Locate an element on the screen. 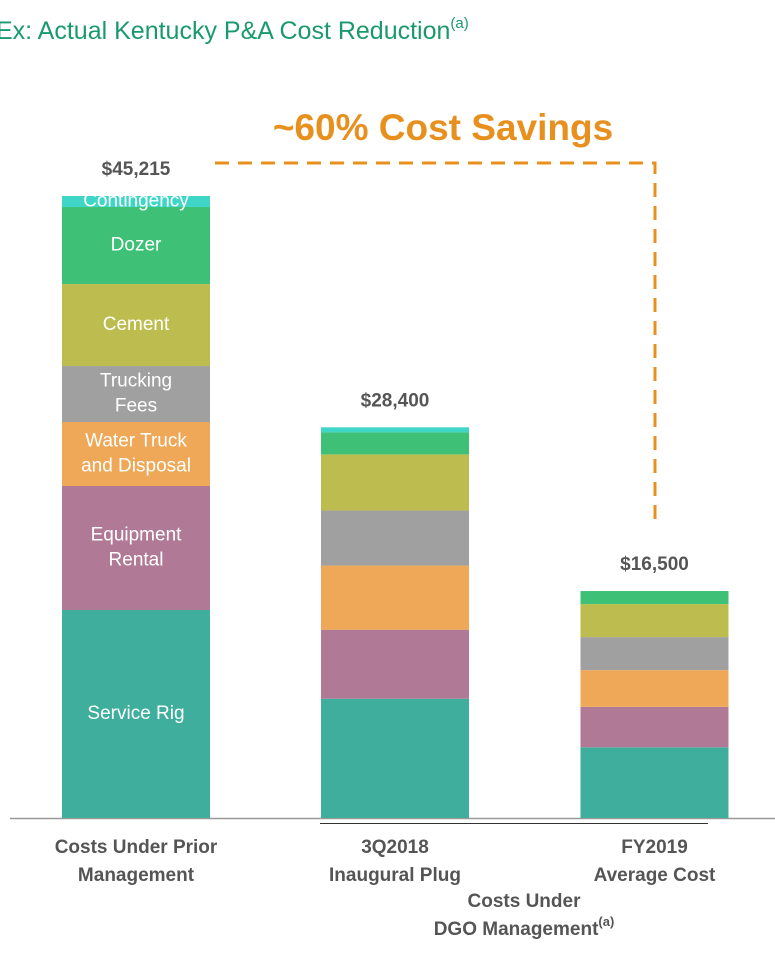 Image resolution: width=775 pixels, height=971 pixels. category-label-line: FY2019 is located at coordinates (654, 847).